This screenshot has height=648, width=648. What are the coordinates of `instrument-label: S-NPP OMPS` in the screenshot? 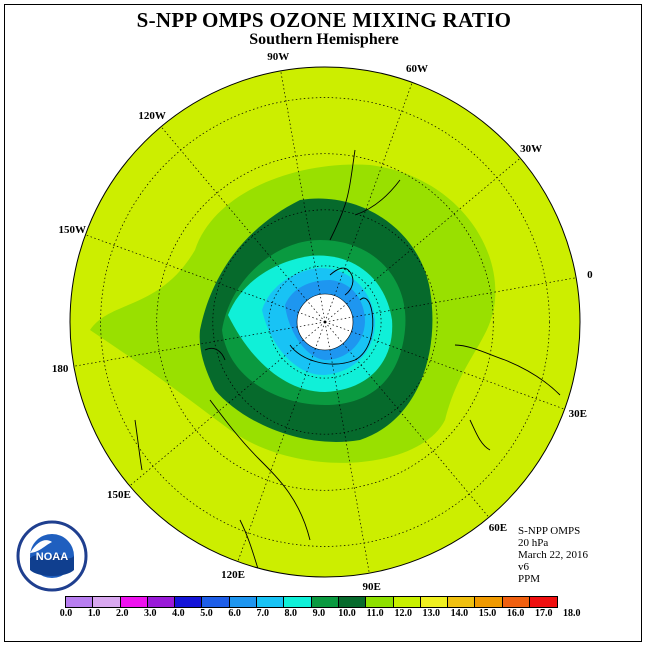 It's located at (549, 531).